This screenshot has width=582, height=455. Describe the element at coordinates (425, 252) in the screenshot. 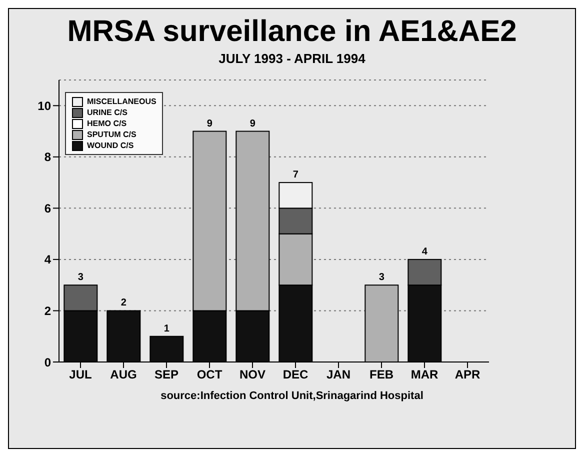

I see `total-label: 4` at that location.